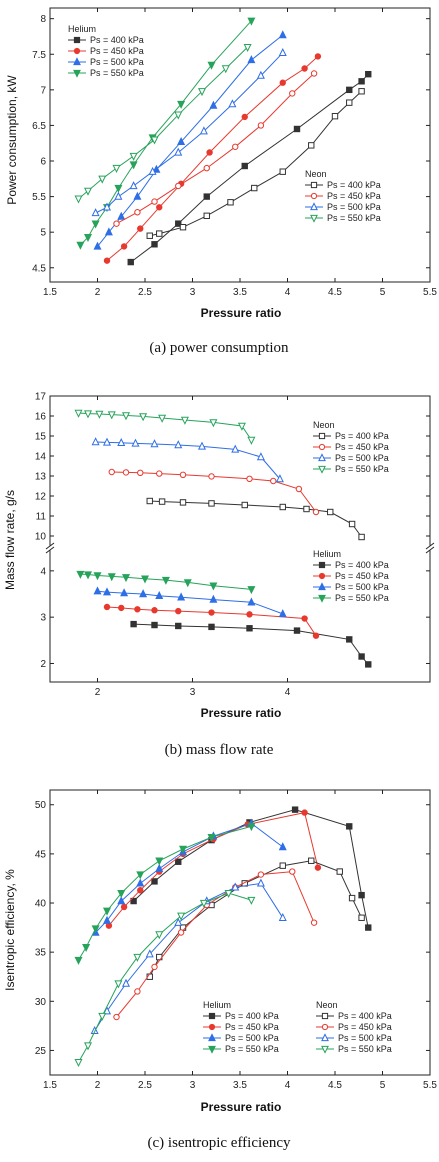 The height and width of the screenshot is (1162, 439). What do you see at coordinates (241, 1107) in the screenshot?
I see `panel-c-xlabel: Pressure ratio` at bounding box center [241, 1107].